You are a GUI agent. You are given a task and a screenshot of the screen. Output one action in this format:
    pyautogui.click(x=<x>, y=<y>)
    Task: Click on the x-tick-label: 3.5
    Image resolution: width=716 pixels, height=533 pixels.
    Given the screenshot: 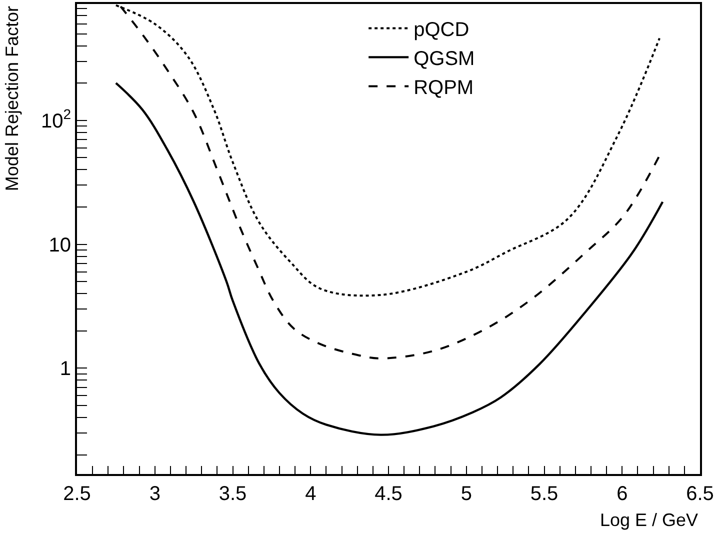 What is the action you would take?
    pyautogui.click(x=232, y=494)
    